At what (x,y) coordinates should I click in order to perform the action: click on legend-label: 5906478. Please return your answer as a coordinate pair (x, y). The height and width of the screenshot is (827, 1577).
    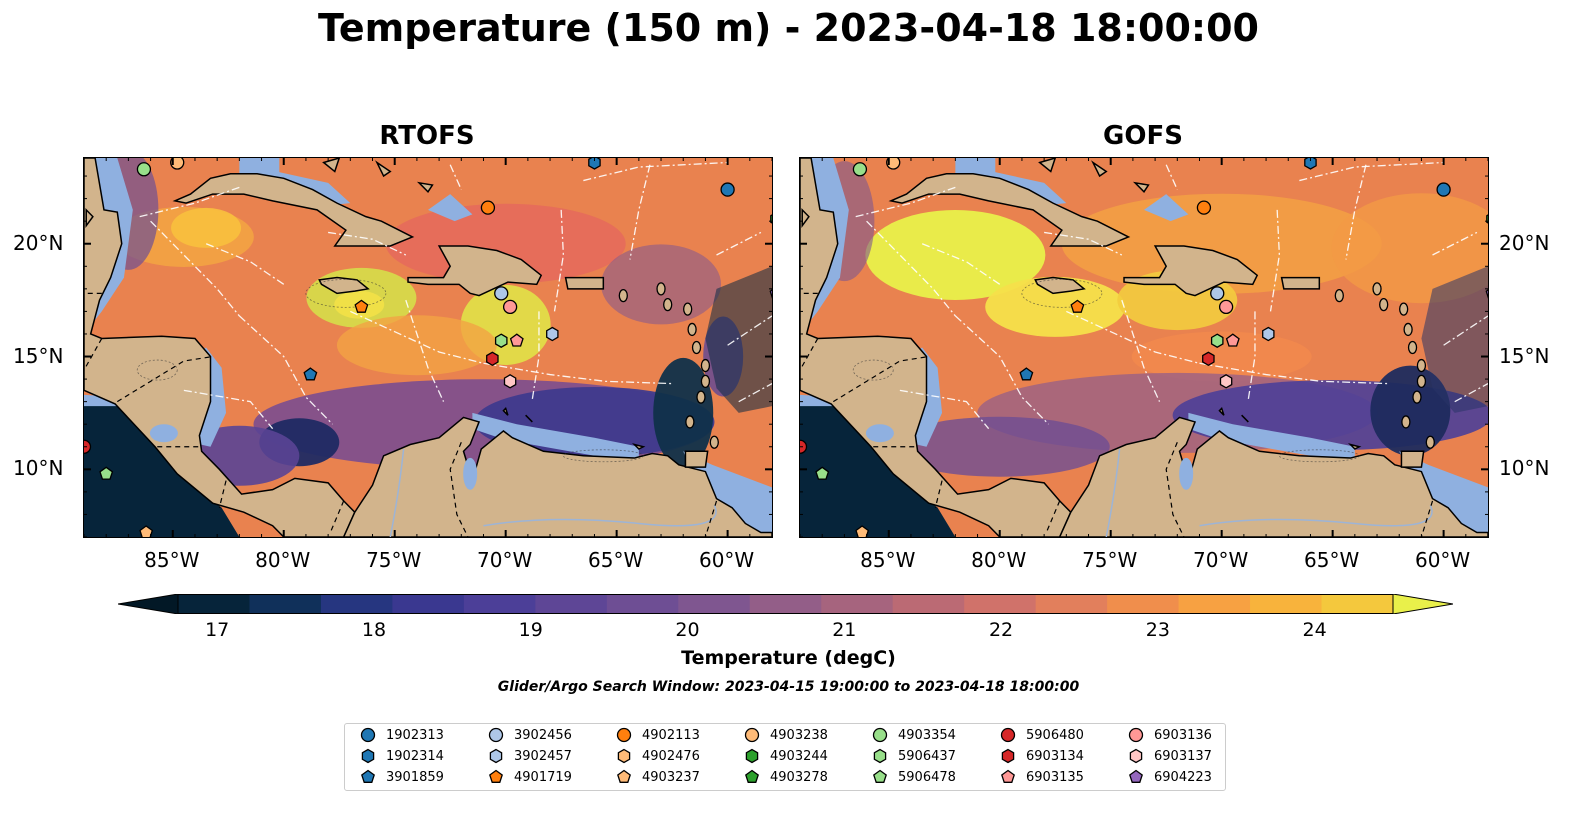
    Looking at the image, I should click on (927, 777).